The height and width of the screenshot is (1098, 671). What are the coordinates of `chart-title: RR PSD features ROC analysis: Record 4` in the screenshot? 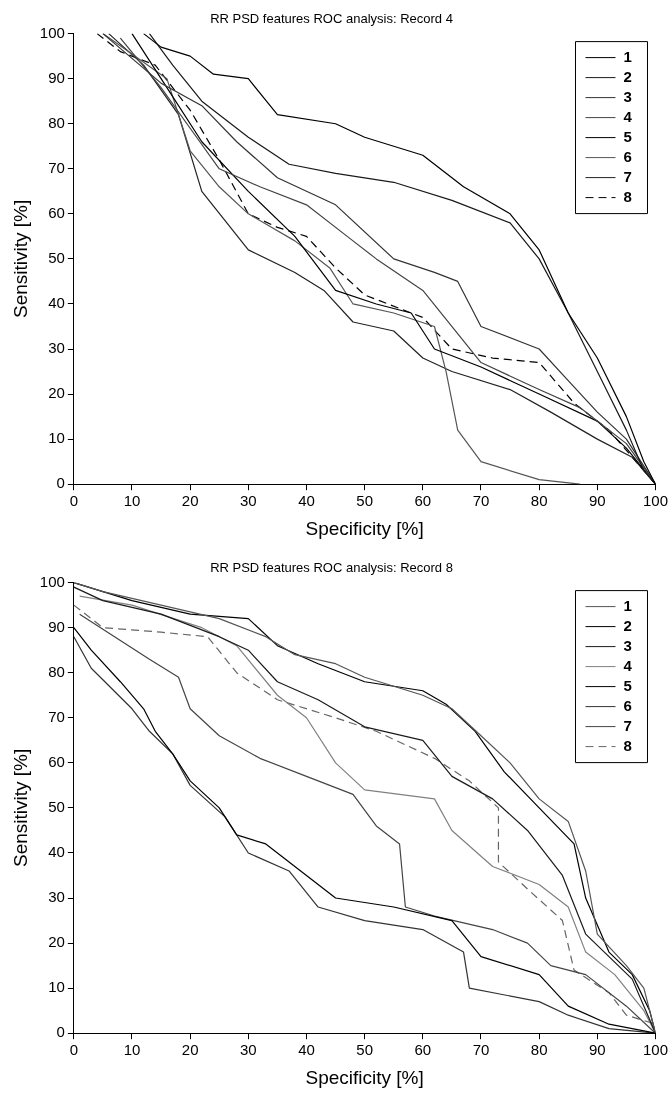 It's located at (331, 19).